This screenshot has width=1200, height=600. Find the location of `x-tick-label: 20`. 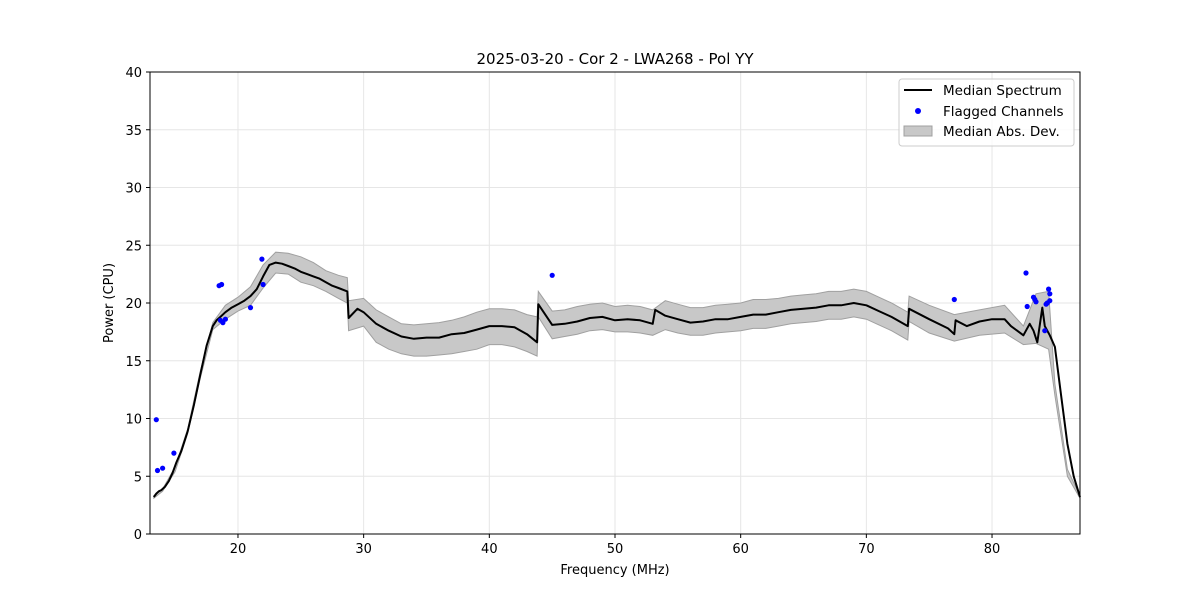

x-tick-label: 20 is located at coordinates (238, 549).